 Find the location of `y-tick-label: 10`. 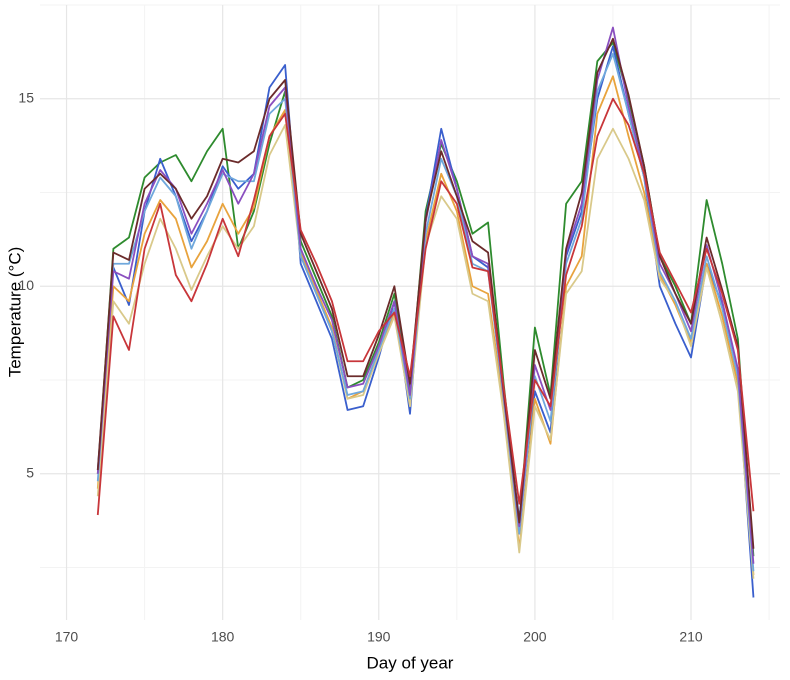

y-tick-label: 10 is located at coordinates (26, 285).